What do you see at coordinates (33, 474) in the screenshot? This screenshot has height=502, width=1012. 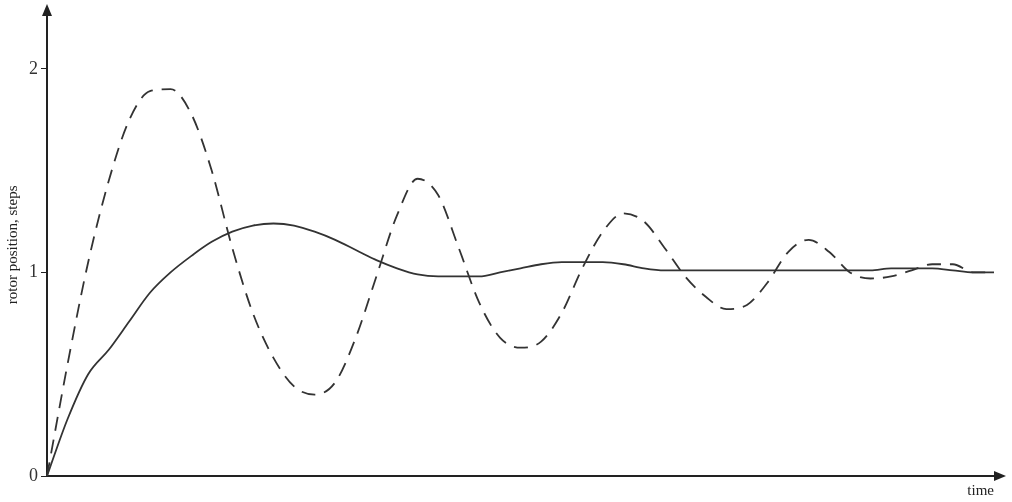 I see `y-tick-label: 0` at bounding box center [33, 474].